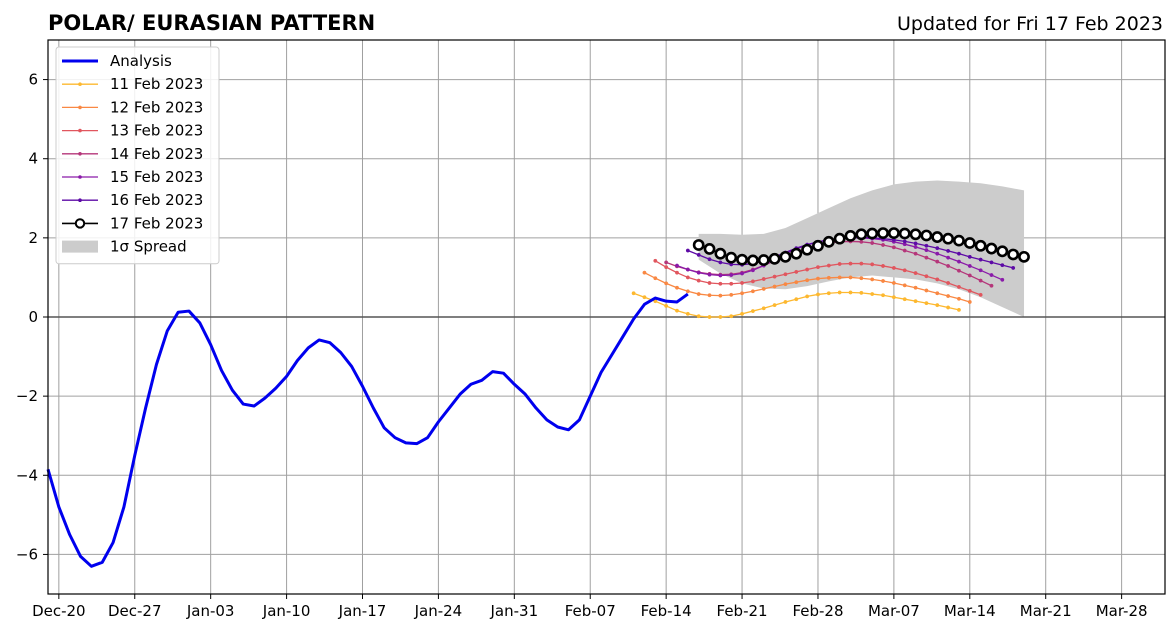 Image resolution: width=1176 pixels, height=633 pixels. Describe the element at coordinates (156, 154) in the screenshot. I see `legend-label: 14 Feb 2023` at that location.